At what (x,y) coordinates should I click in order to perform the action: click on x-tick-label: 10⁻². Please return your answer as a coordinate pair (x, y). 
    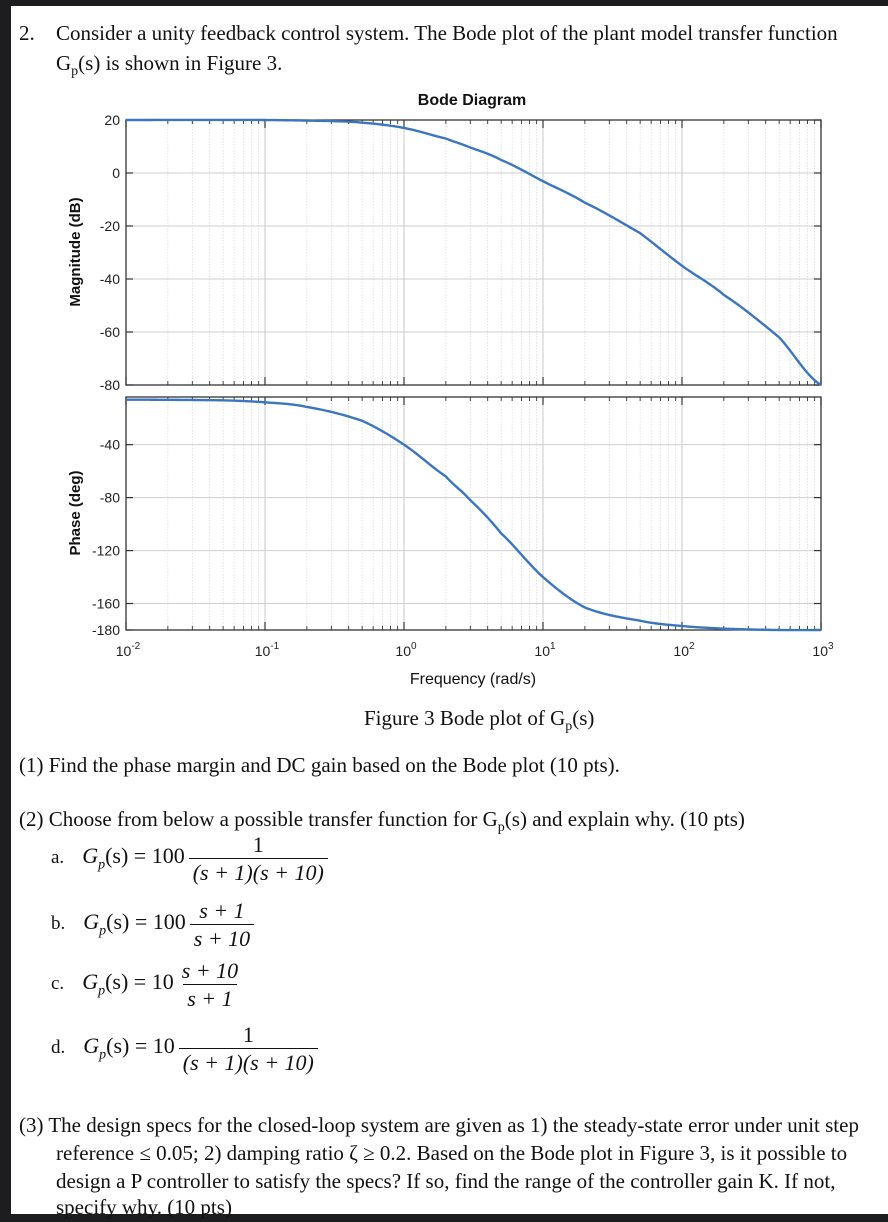
    Looking at the image, I should click on (128, 650).